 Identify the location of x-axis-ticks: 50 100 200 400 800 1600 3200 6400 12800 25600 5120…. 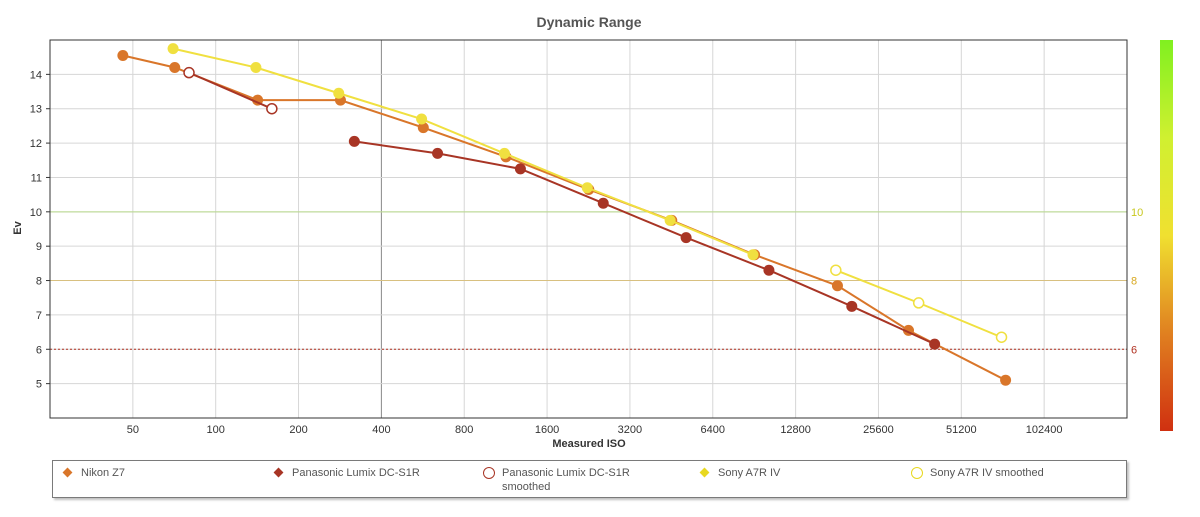
(595, 430).